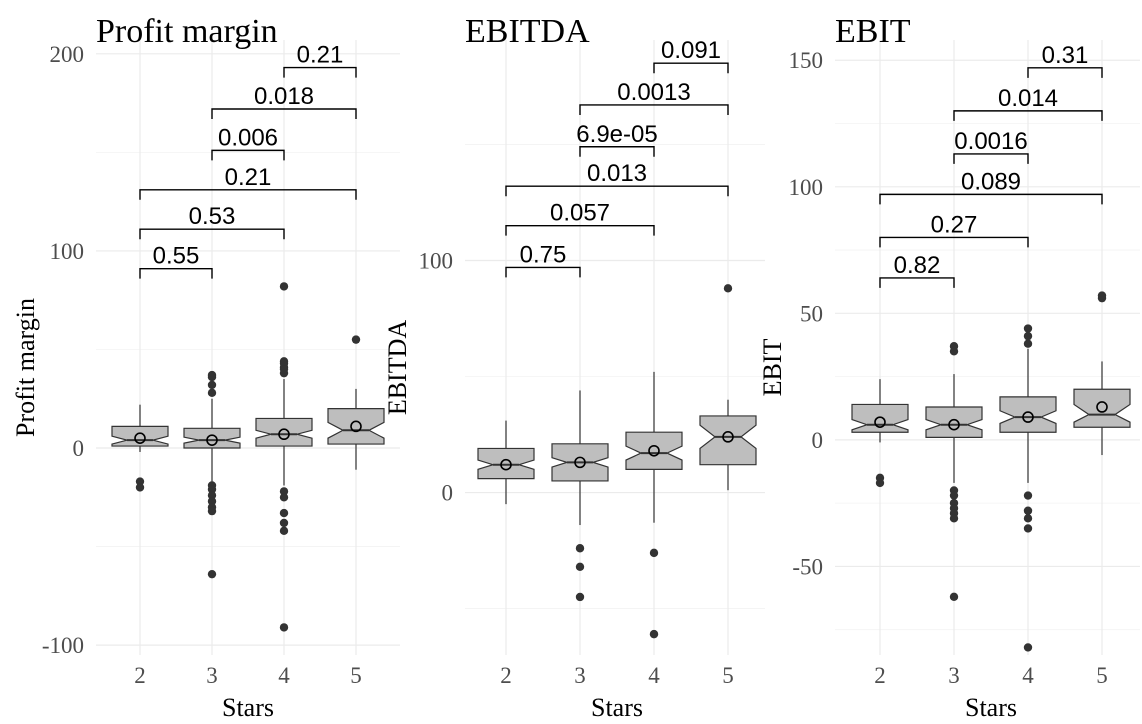 This screenshot has height=724, width=1142. Describe the element at coordinates (1102, 675) in the screenshot. I see `x-tick-label: 5` at that location.